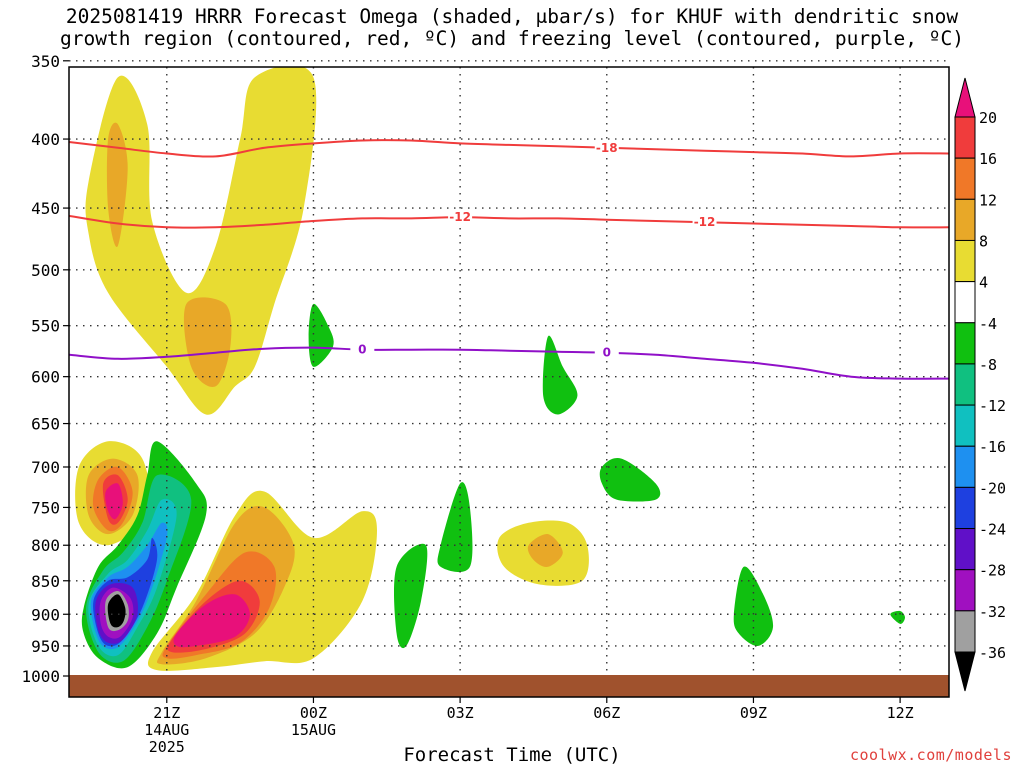 Image resolution: width=1024 pixels, height=768 pixels. I want to click on credit-link: coolwx.com/models, so click(930, 755).